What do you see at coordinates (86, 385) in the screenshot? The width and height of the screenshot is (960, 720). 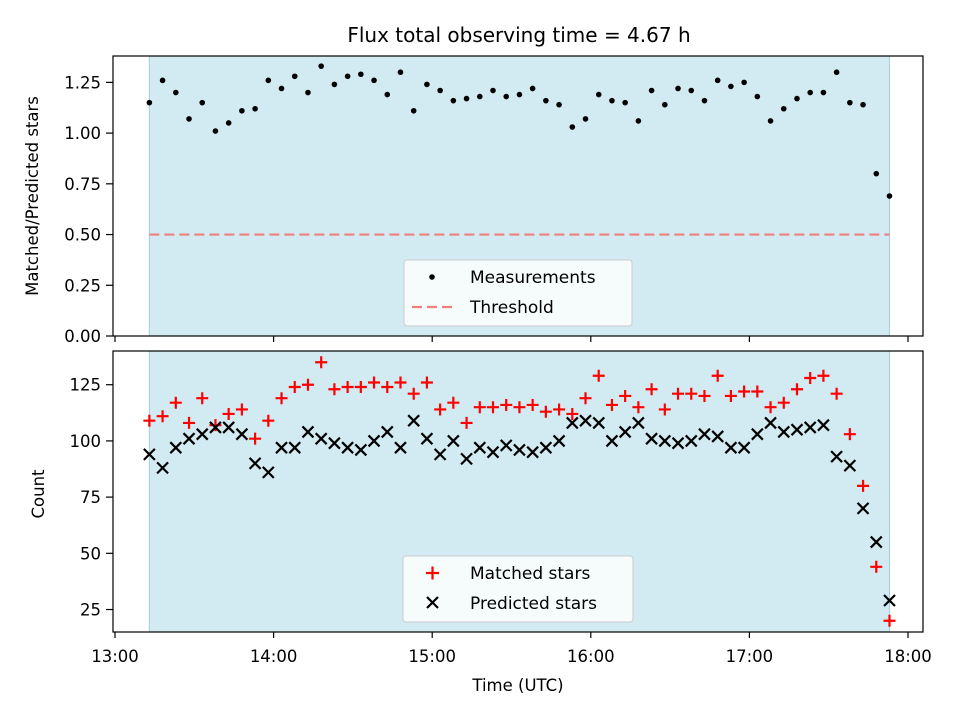 I see `y-tick-label: 125` at bounding box center [86, 385].